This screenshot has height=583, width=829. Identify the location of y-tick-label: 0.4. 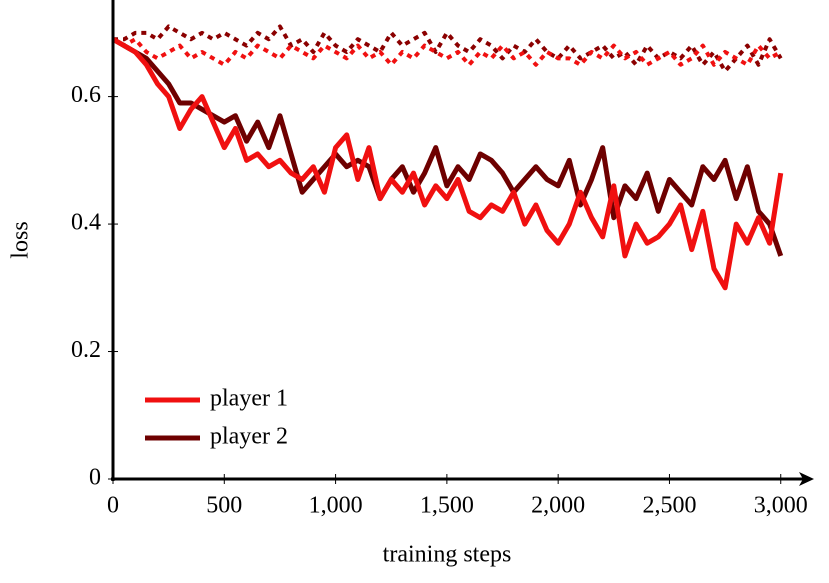
(86, 223).